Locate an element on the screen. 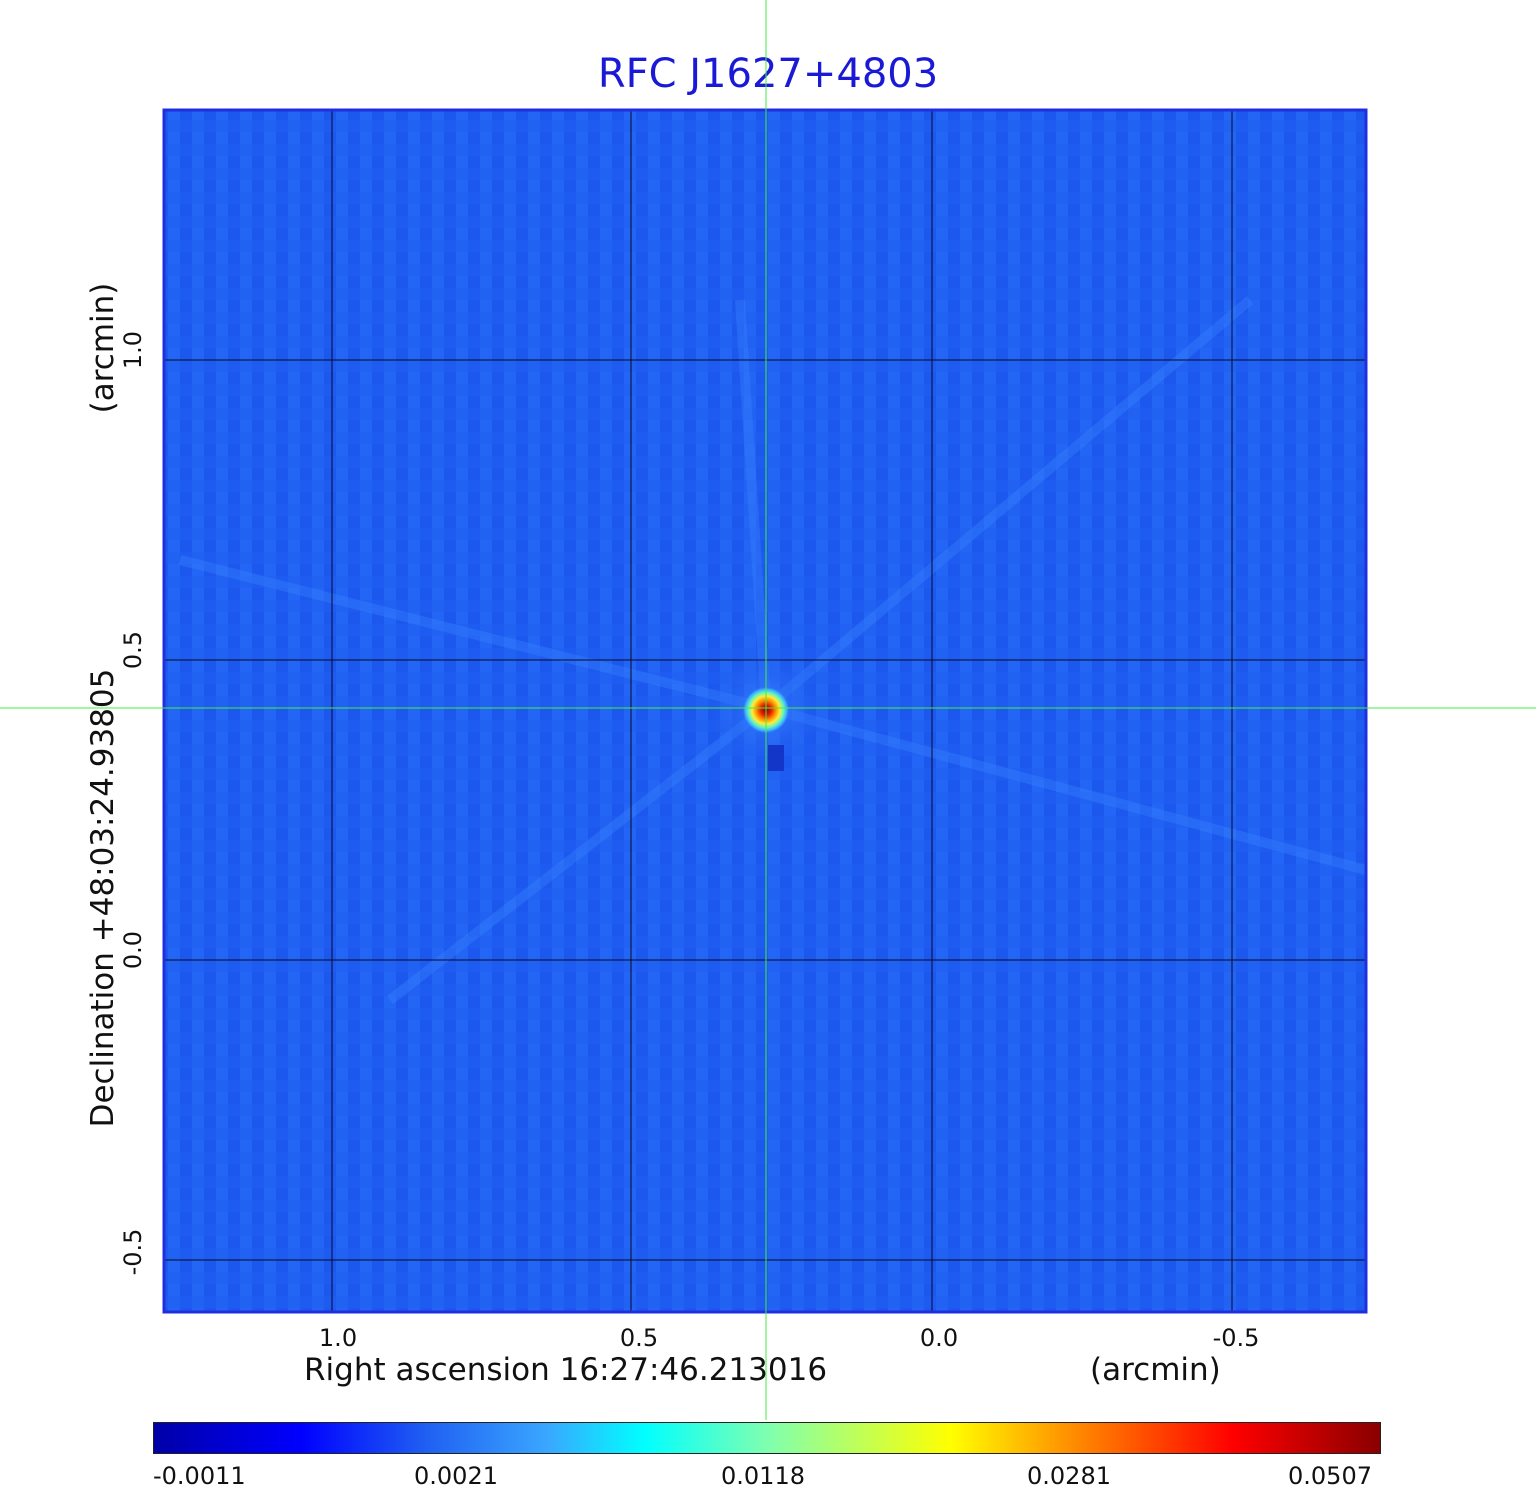 This screenshot has height=1511, width=1536. colorbar-tick-label: 0.0118 is located at coordinates (763, 1476).